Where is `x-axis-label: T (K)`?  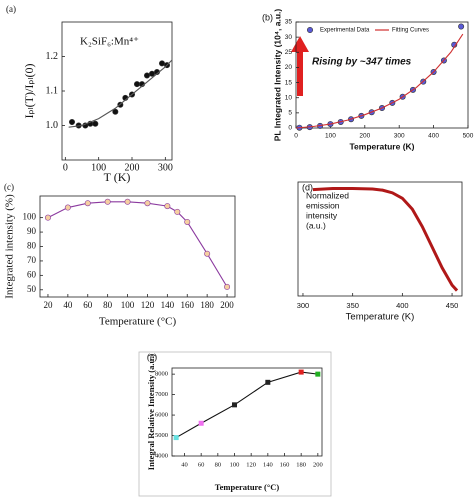
x-axis-label: T (K) is located at coordinates (117, 177).